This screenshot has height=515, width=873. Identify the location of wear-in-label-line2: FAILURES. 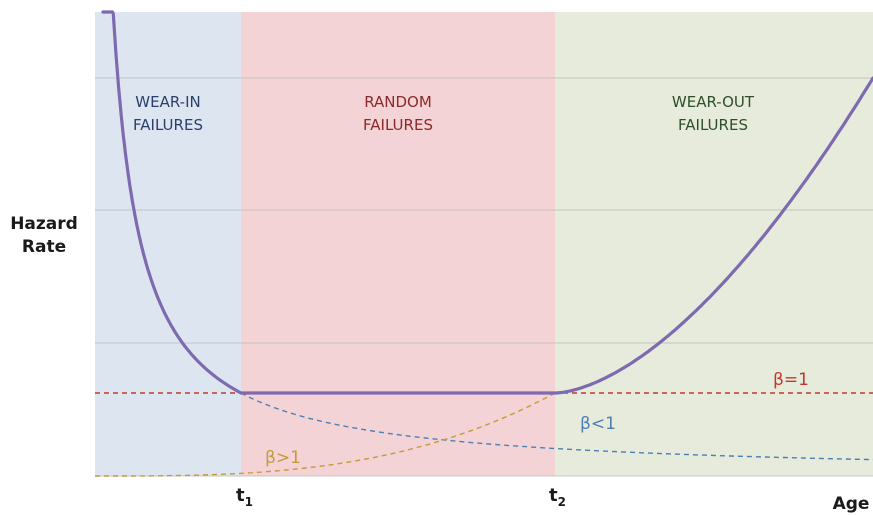
(168, 125).